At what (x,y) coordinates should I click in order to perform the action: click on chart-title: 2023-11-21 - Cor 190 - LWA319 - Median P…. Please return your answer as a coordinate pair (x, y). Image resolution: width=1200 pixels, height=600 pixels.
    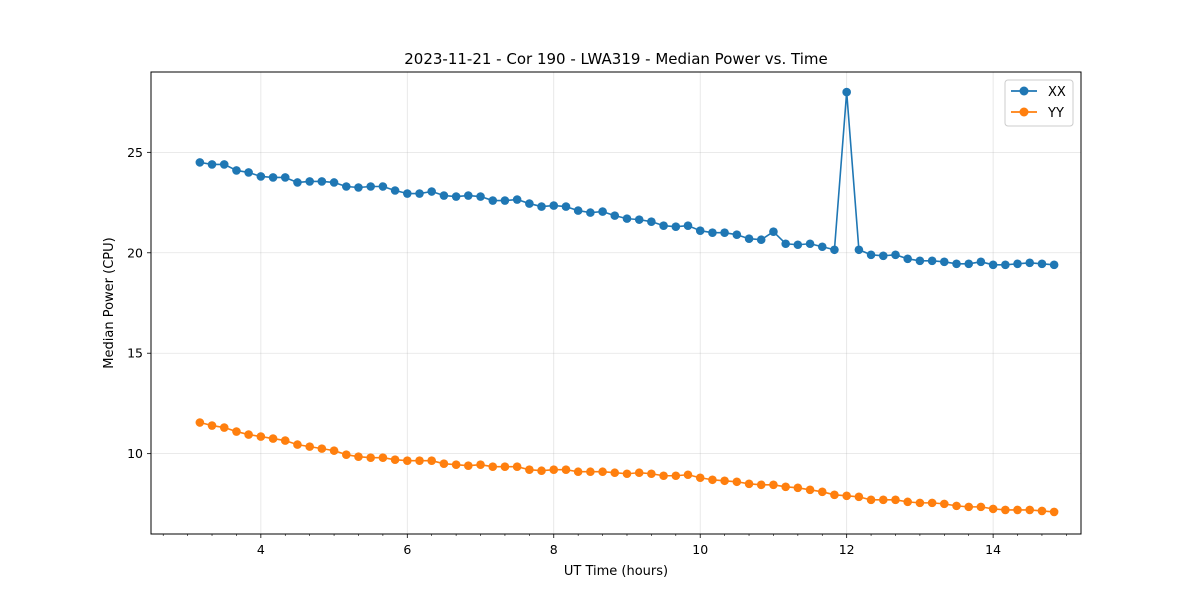
    Looking at the image, I should click on (616, 59).